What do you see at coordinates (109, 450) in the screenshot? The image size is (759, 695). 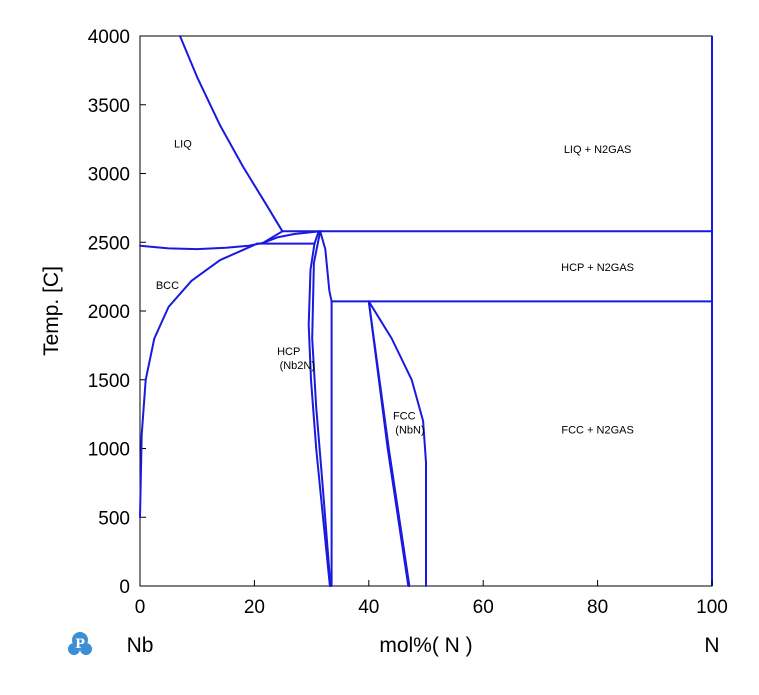 I see `y-tick-label: 1000` at bounding box center [109, 450].